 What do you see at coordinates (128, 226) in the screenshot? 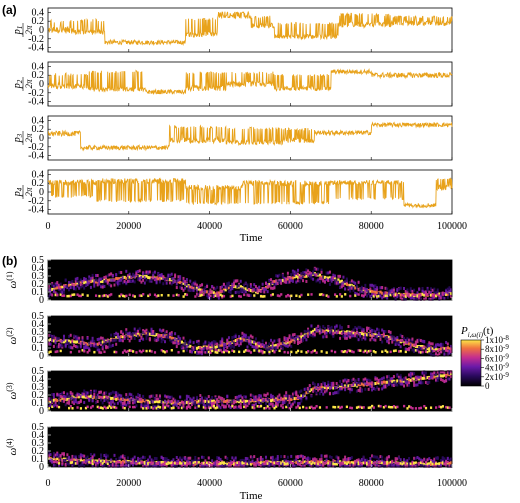
I see `x-tick-label: 20000` at bounding box center [128, 226].